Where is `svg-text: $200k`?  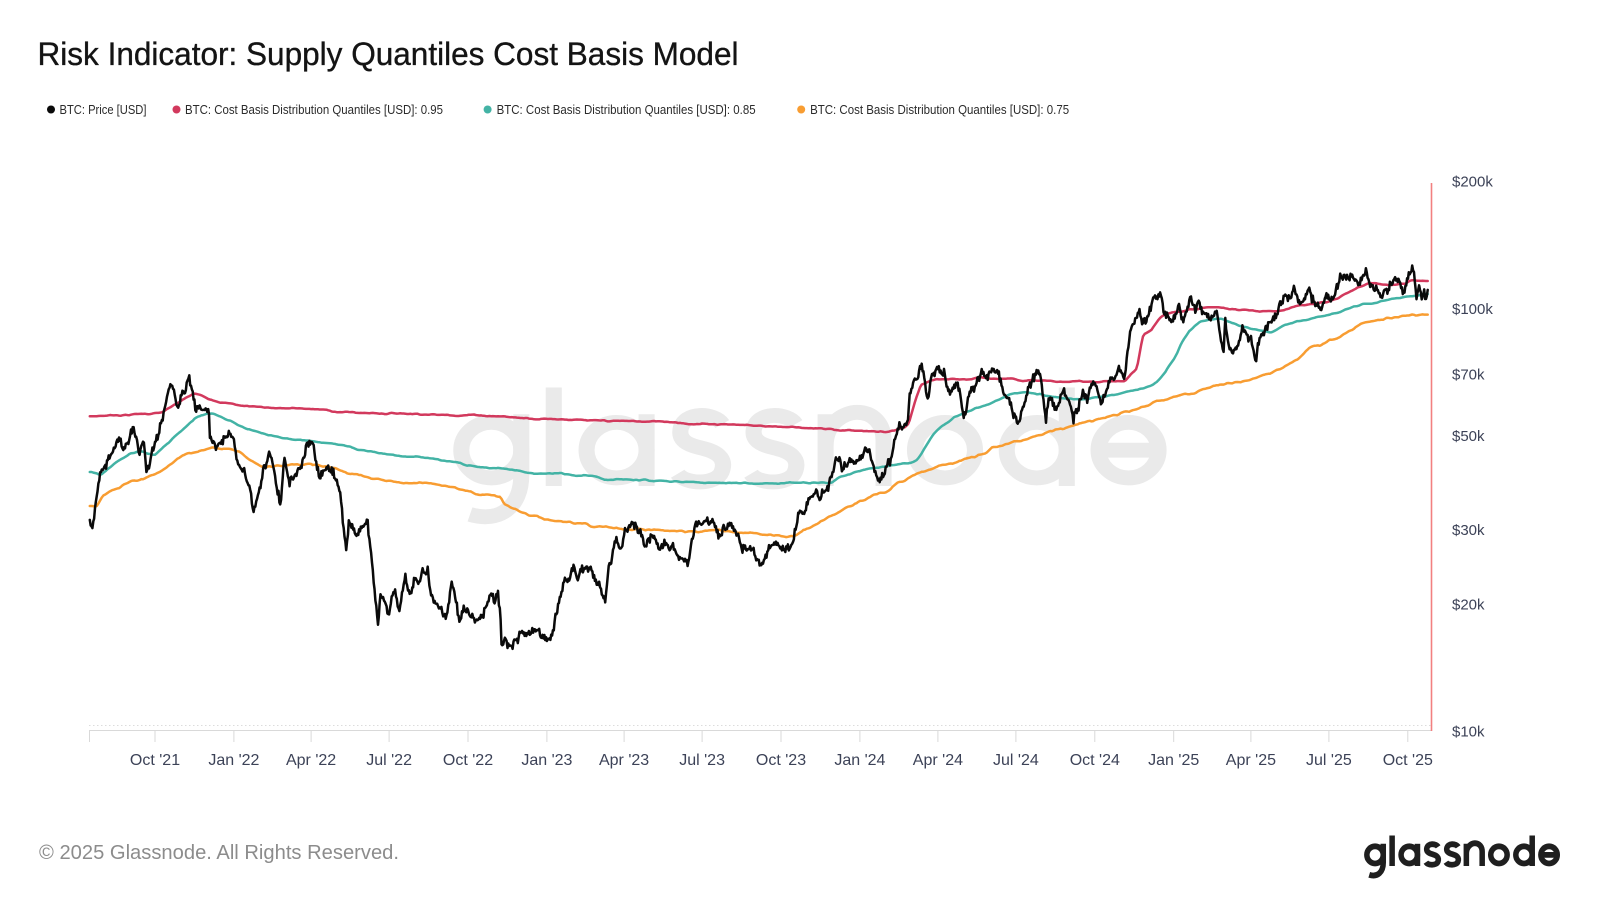
svg-text: $200k is located at coordinates (1472, 182).